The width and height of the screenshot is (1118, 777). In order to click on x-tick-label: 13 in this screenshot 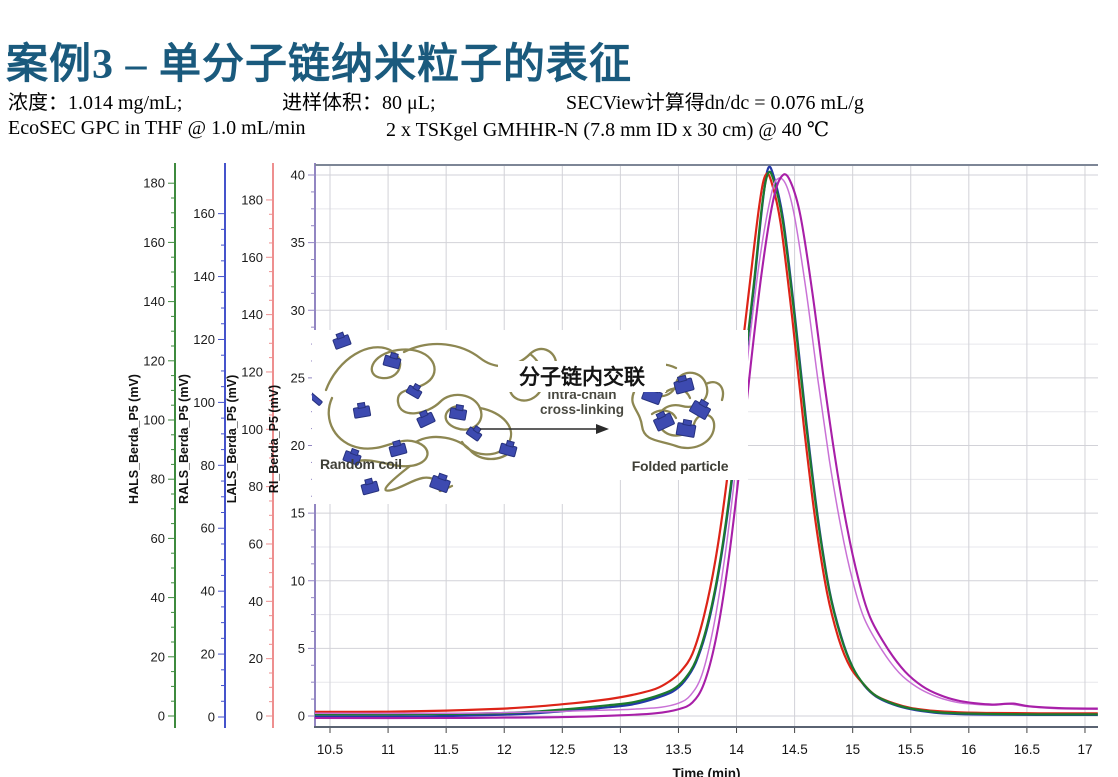, I will do `click(620, 749)`.